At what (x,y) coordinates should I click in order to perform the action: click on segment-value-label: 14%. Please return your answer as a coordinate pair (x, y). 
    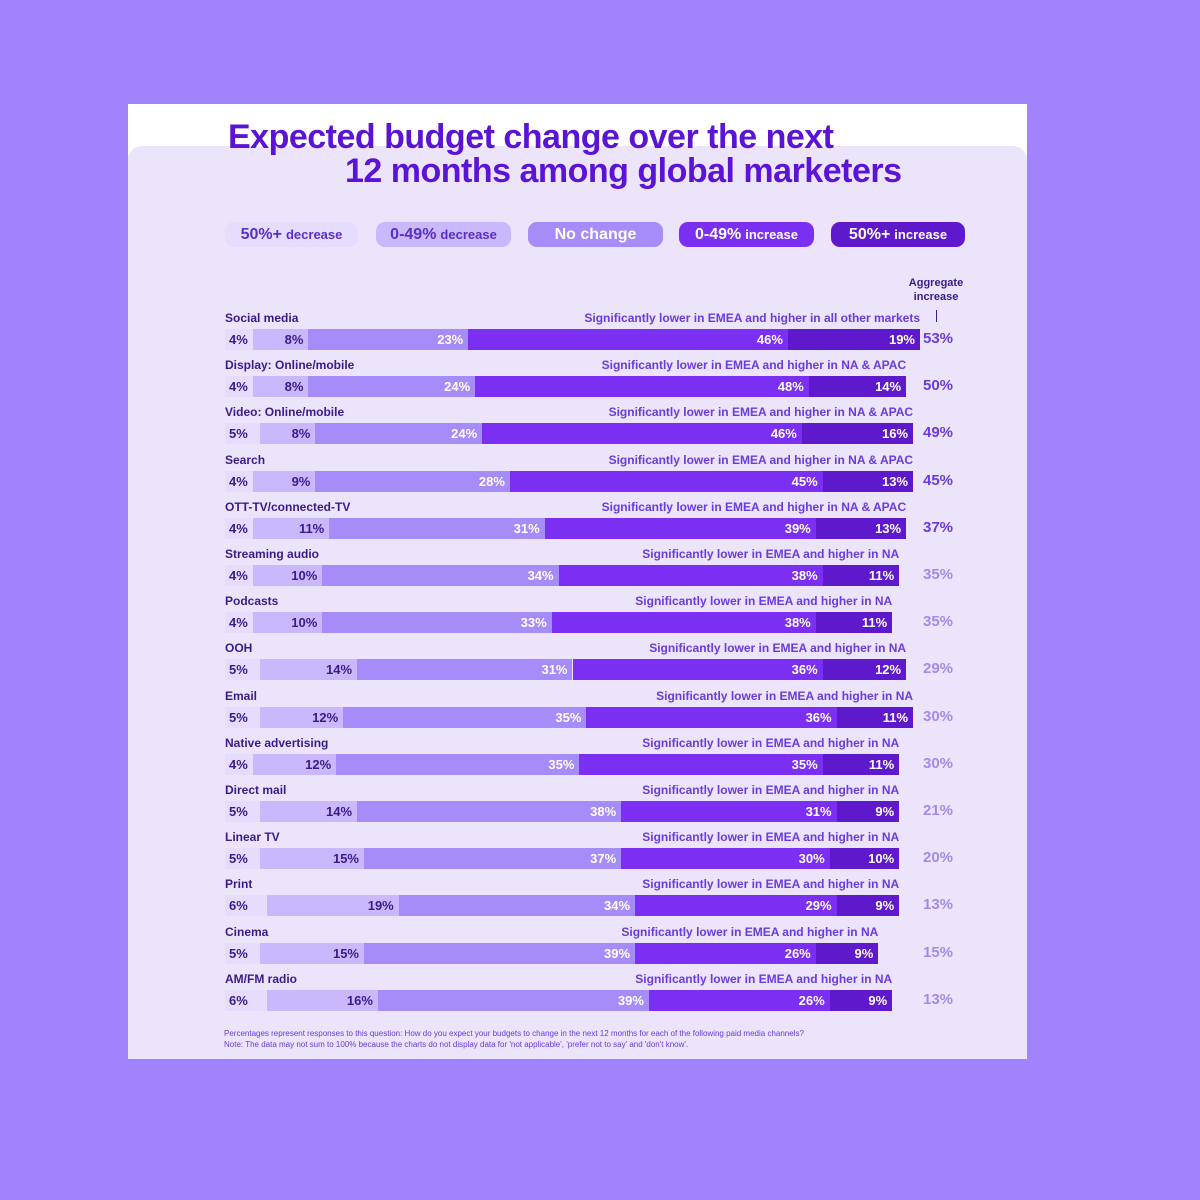
    Looking at the image, I should click on (339, 811).